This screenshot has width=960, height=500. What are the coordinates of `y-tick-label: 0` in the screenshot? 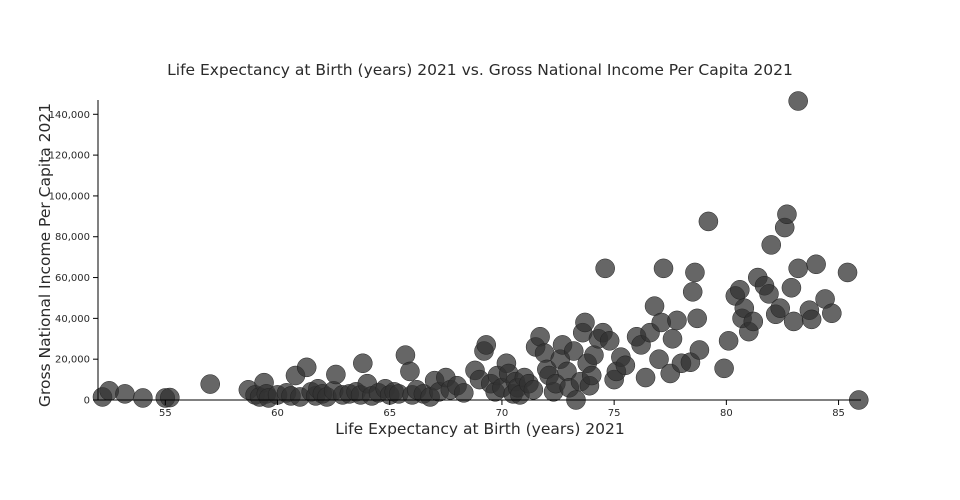 It's located at (87, 401).